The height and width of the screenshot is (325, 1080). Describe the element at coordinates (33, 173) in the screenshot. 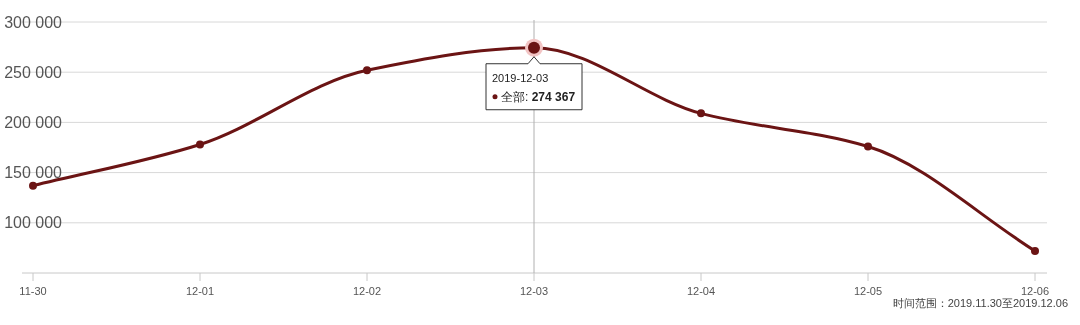

I see `y-tick-label: 150 000` at that location.